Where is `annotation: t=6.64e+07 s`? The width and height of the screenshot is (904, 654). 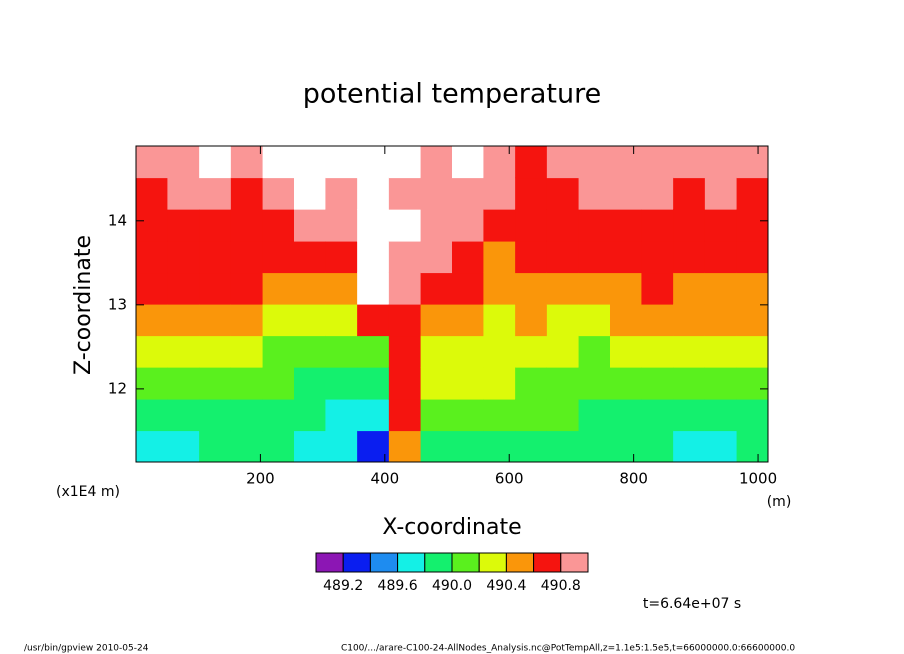 annotation: t=6.64e+07 s is located at coordinates (692, 604).